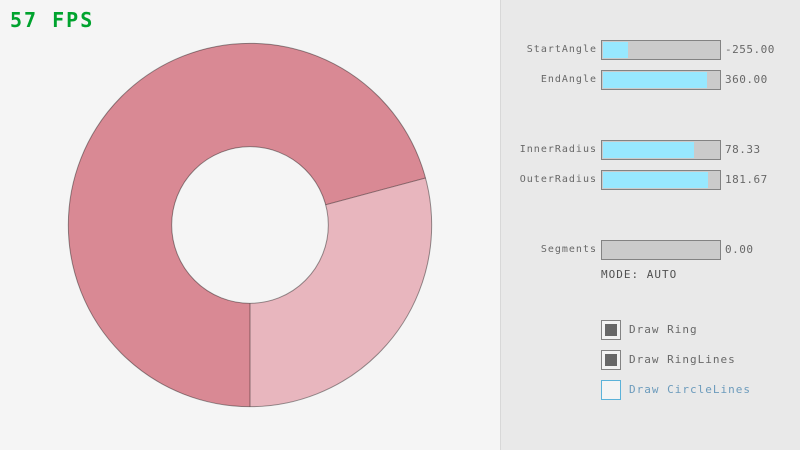 This screenshot has height=450, width=800. Describe the element at coordinates (750, 49) in the screenshot. I see `slider-value-startangle: -255.00` at that location.